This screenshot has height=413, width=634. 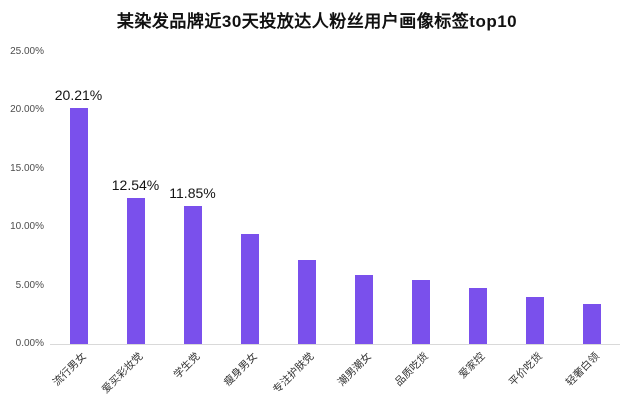 I want to click on x-axis-category-label: 潮男潮女, so click(x=354, y=369).